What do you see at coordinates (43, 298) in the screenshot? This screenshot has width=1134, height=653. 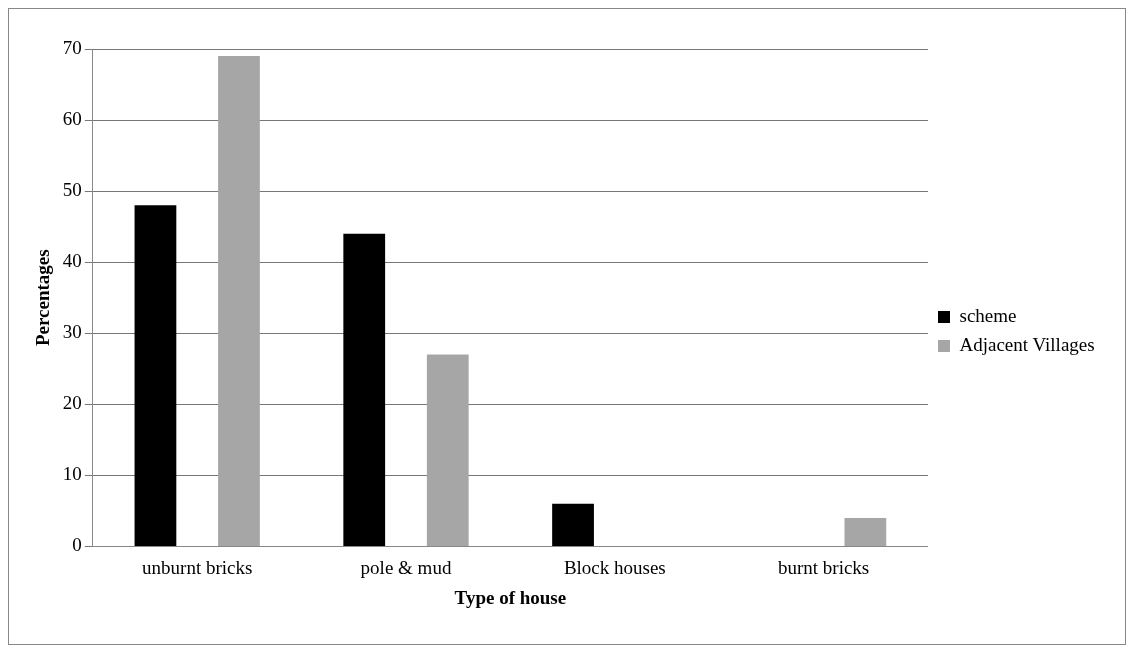 I see `y-axis-title: Percentages` at bounding box center [43, 298].